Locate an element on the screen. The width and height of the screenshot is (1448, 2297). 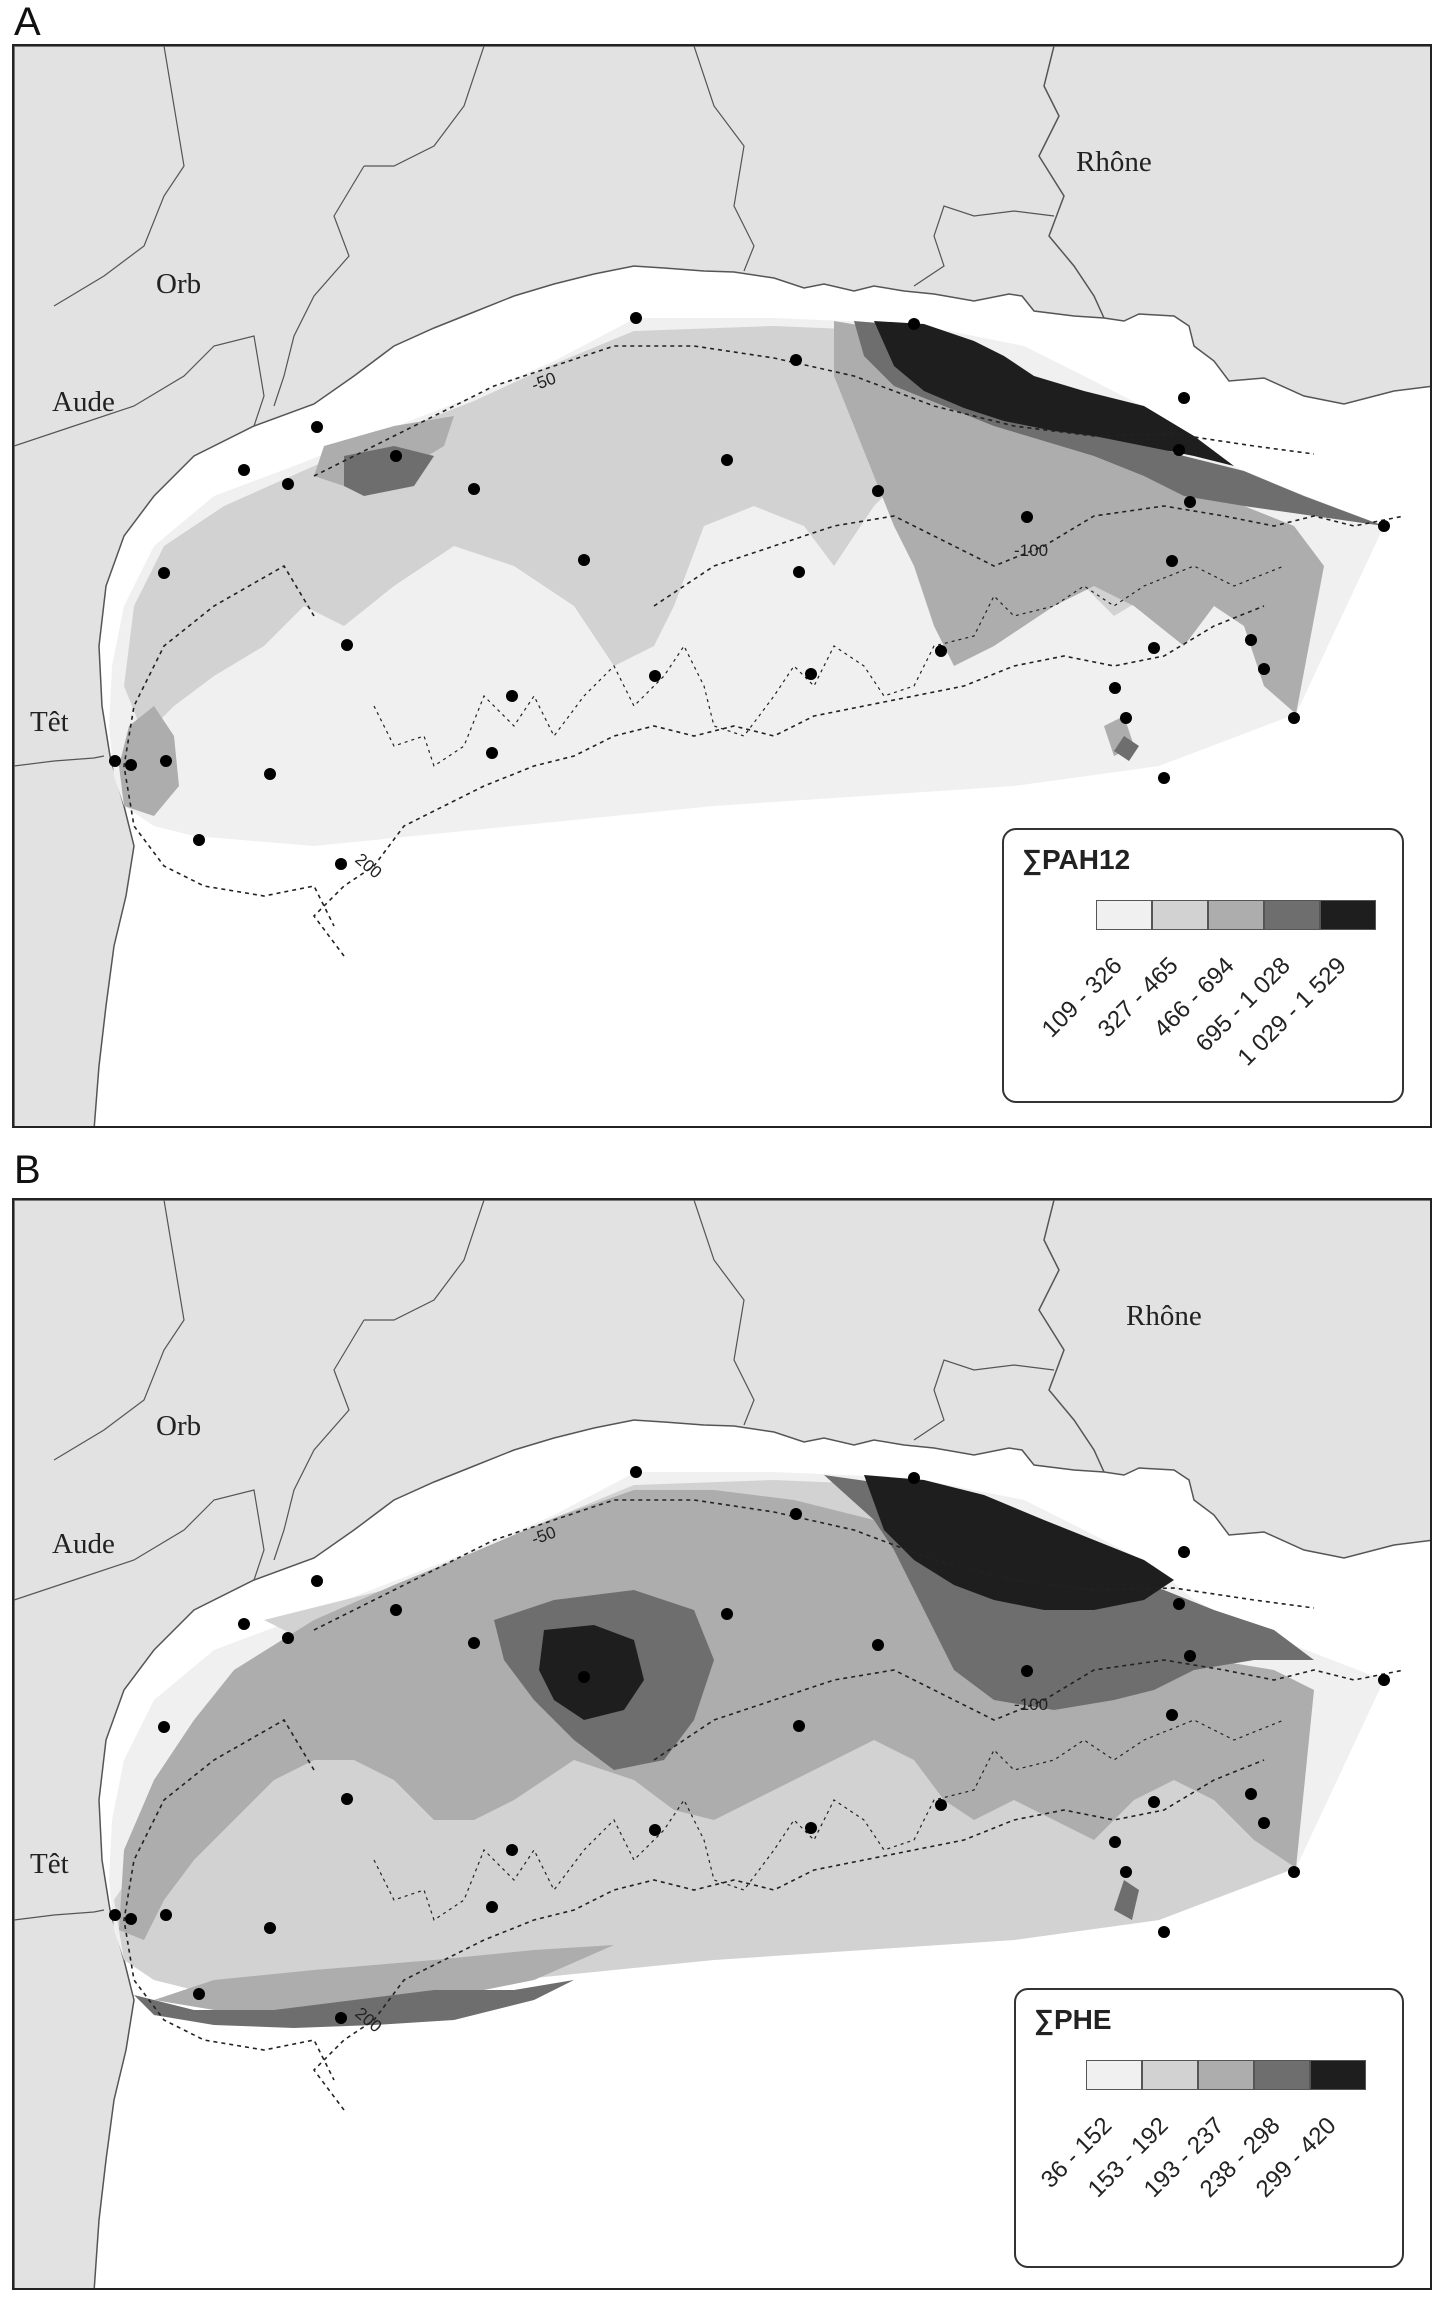
panel-b-letter: B is located at coordinates (27, 1170).